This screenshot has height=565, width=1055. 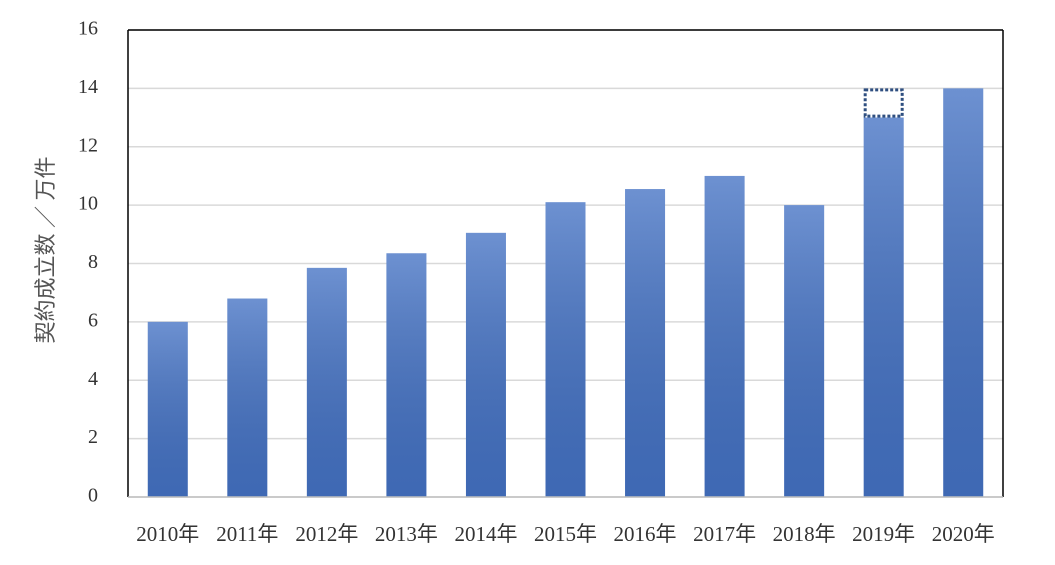 I want to click on y-tick-label: 2, so click(x=93, y=437).